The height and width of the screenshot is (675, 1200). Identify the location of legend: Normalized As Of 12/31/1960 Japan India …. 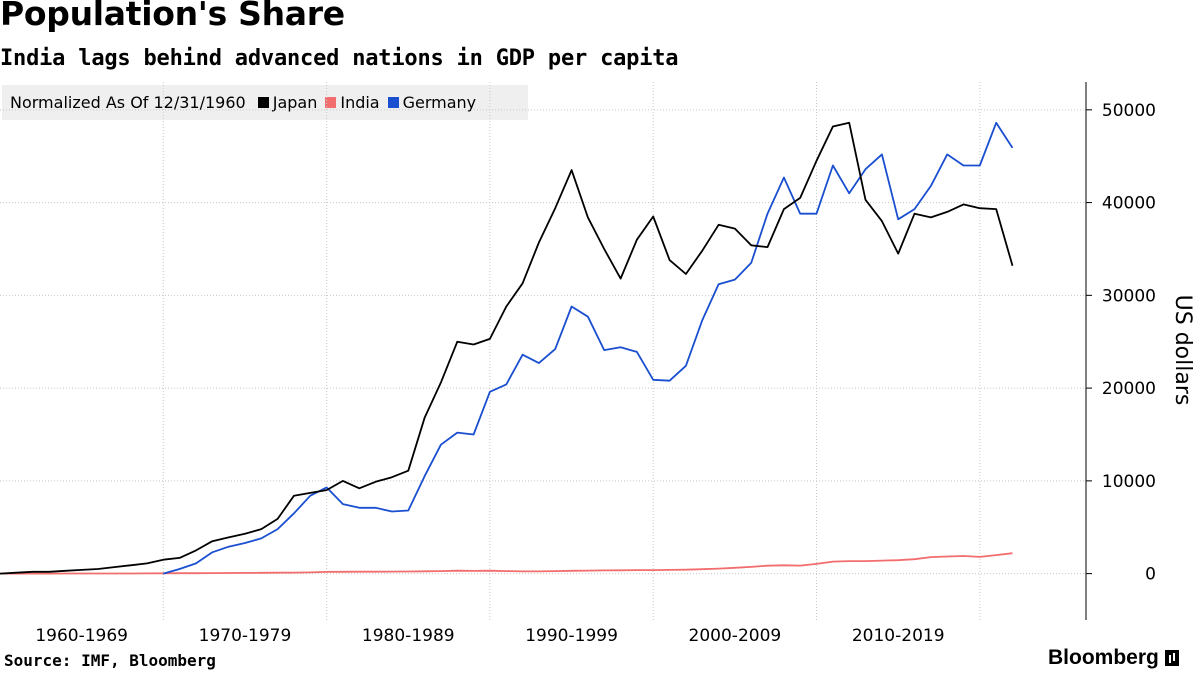
(265, 102).